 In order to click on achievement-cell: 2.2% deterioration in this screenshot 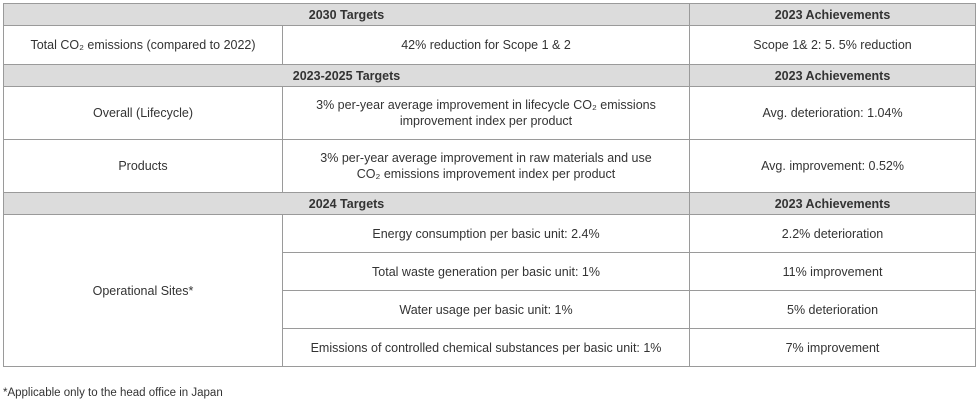, I will do `click(832, 233)`.